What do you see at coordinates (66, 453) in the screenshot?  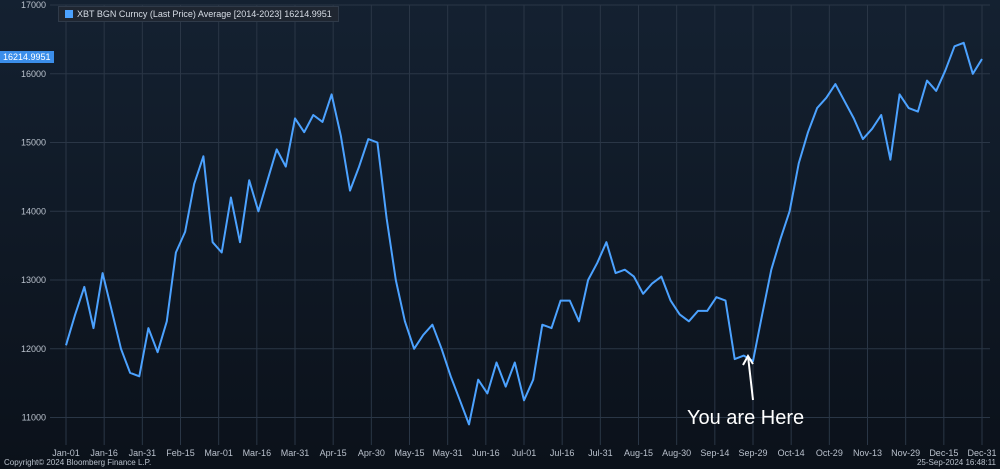 I see `x-tick-label: Jan-01` at bounding box center [66, 453].